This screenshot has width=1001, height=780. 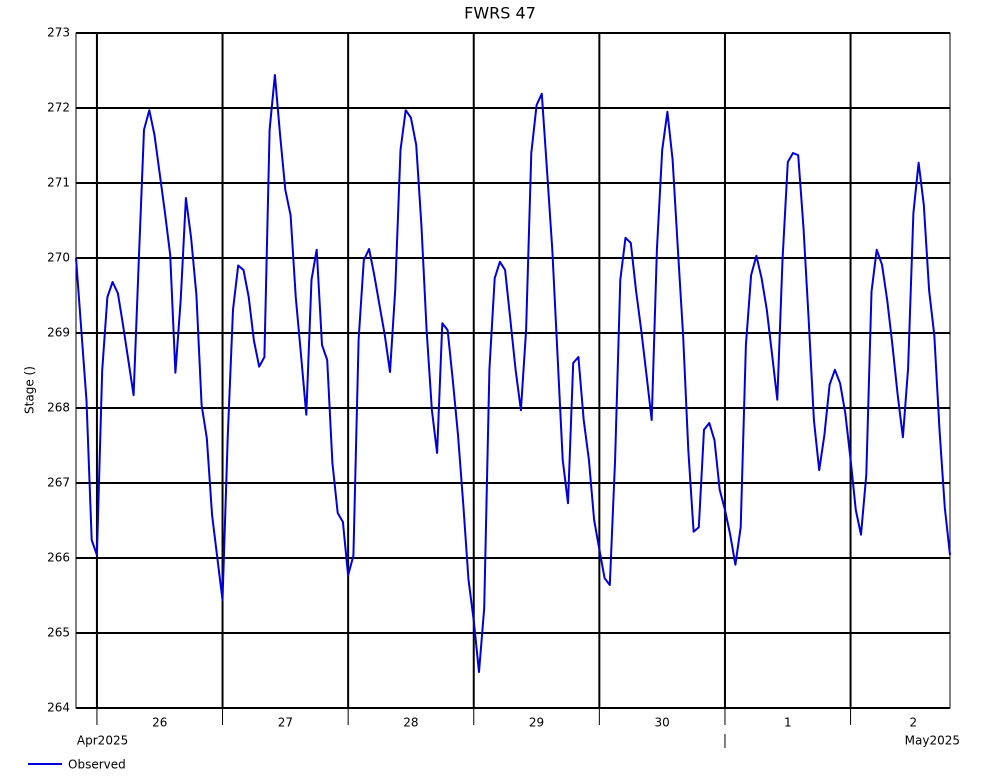 I want to click on y-tick-label: 271, so click(x=58, y=183).